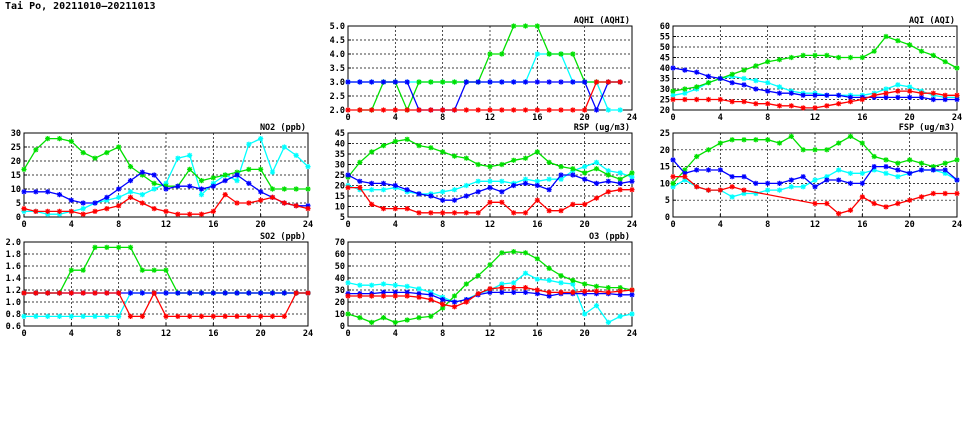  What do you see at coordinates (340, 303) in the screenshot?
I see `y-tick-label: 20` at bounding box center [340, 303].